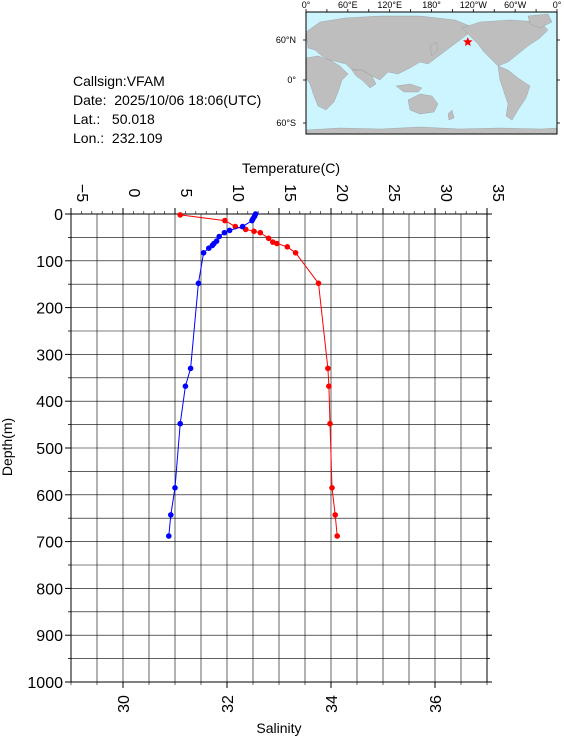  I want to click on date-line: Date: 2025/10/06 18:06(UTC), so click(167, 100).